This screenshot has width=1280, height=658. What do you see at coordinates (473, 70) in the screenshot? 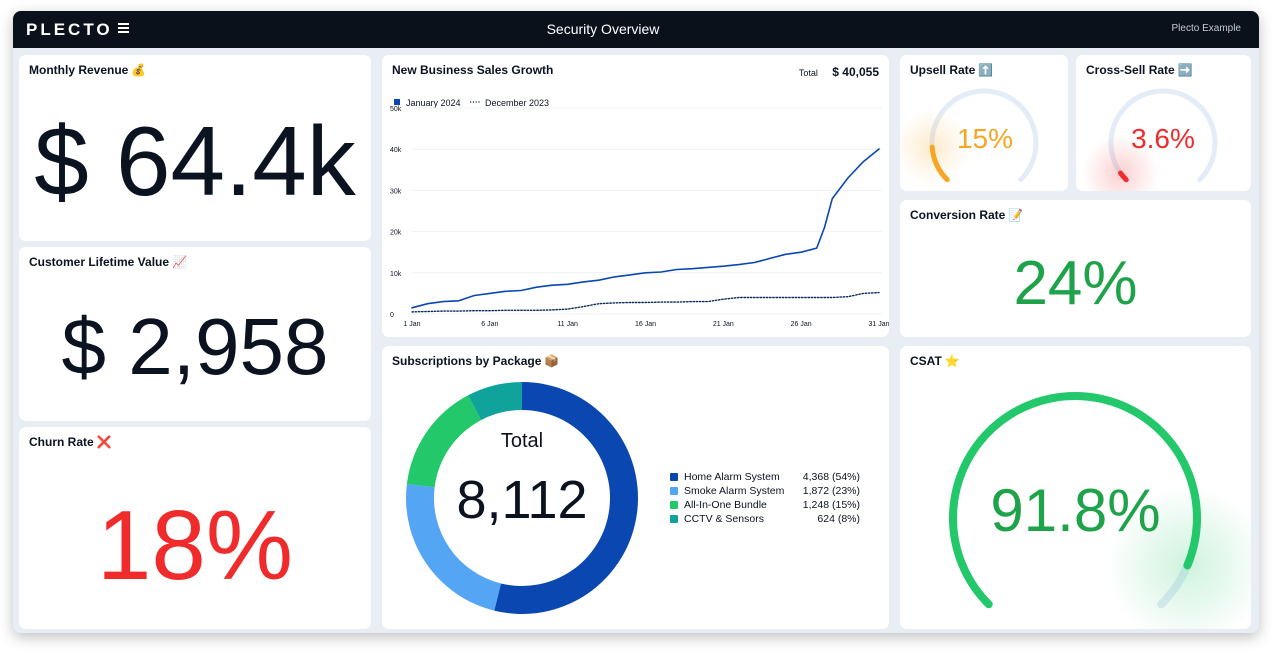
I see `card-title: New Business Sales Growth` at bounding box center [473, 70].